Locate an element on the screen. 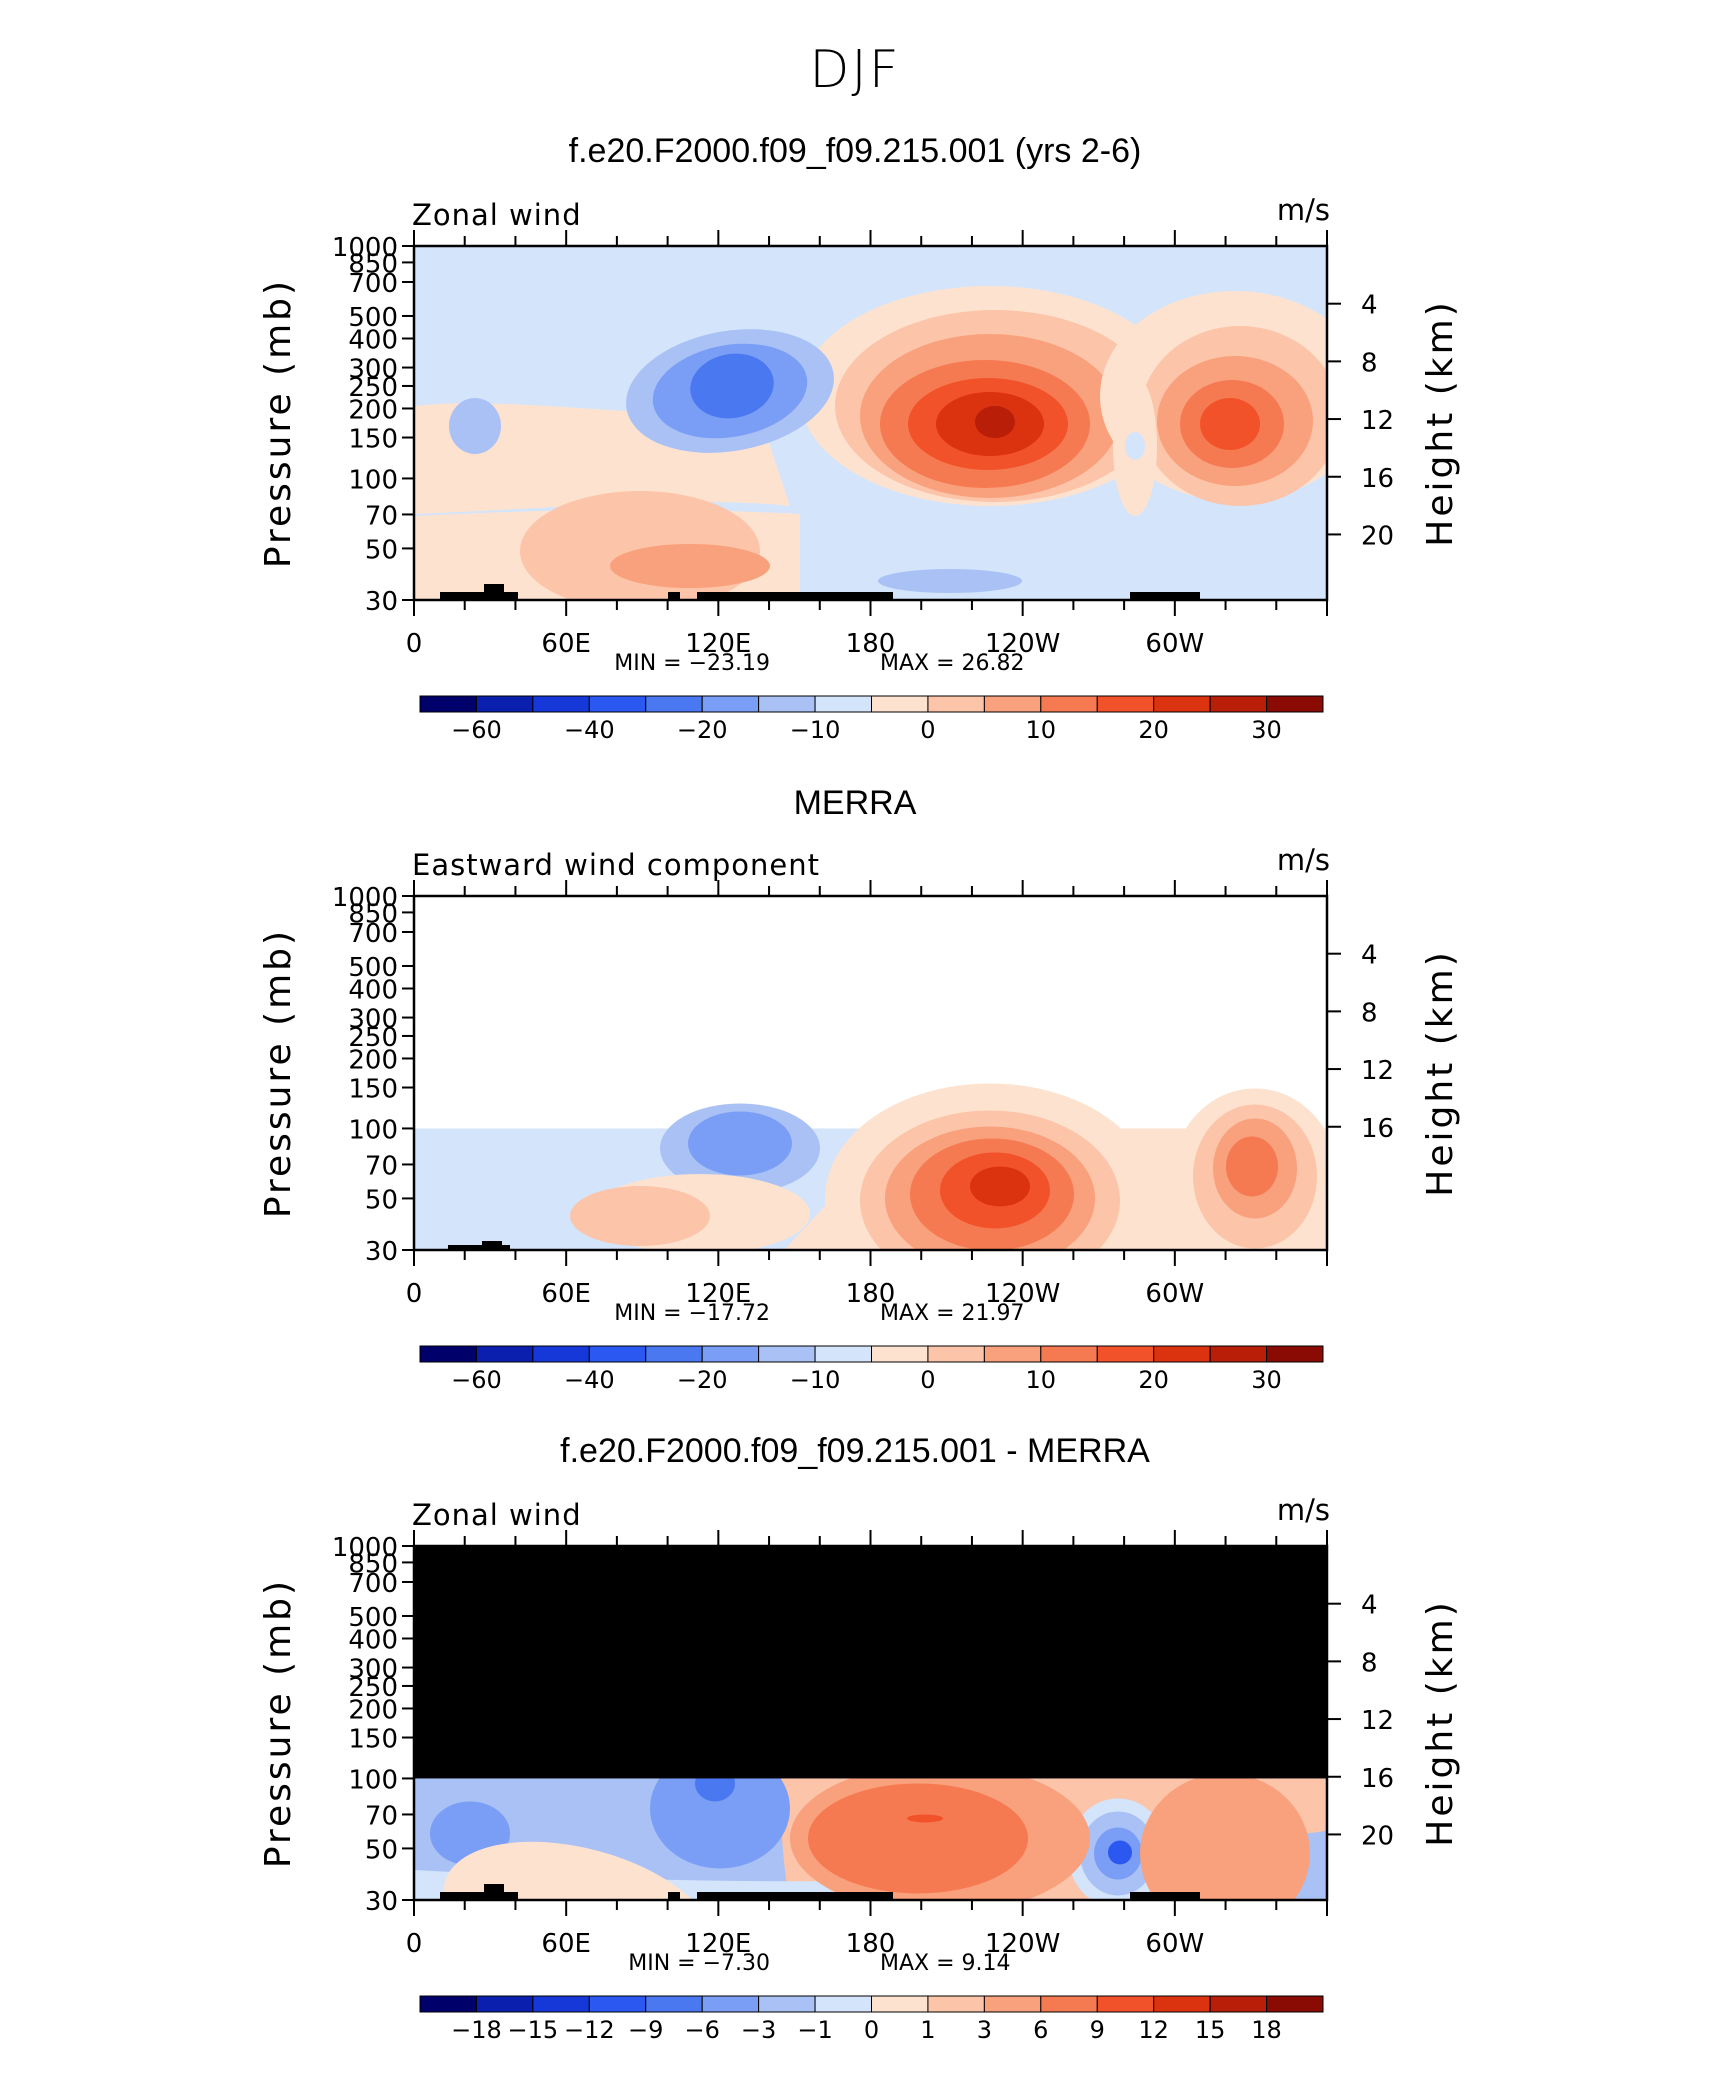 This screenshot has width=1710, height=2080. height-axis-label: Height (km) is located at coordinates (1440, 1072).